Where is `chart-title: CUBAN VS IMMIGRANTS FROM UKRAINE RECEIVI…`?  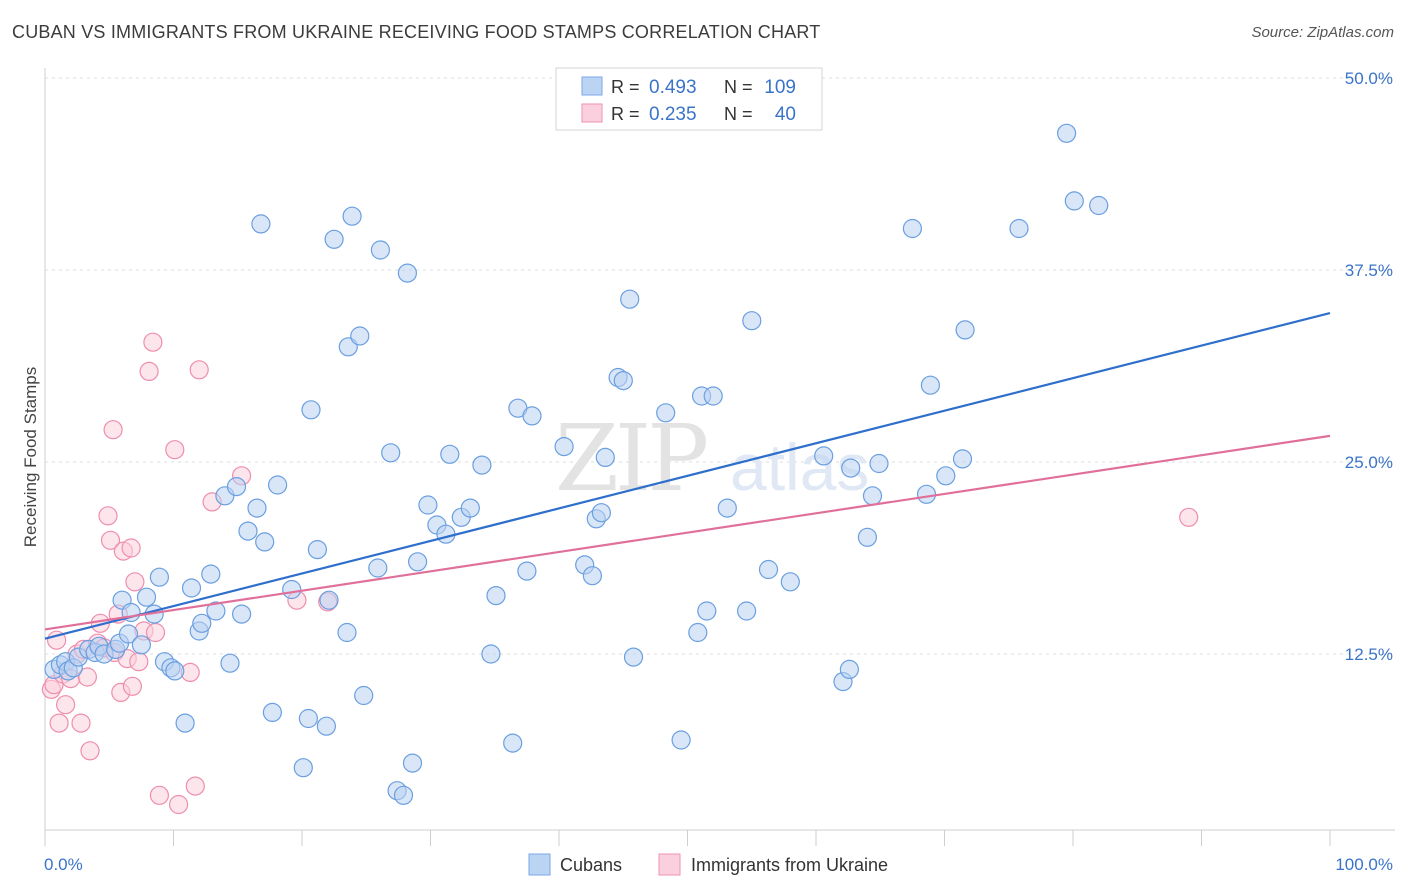 chart-title: CUBAN VS IMMIGRANTS FROM UKRAINE RECEIVI… is located at coordinates (416, 32).